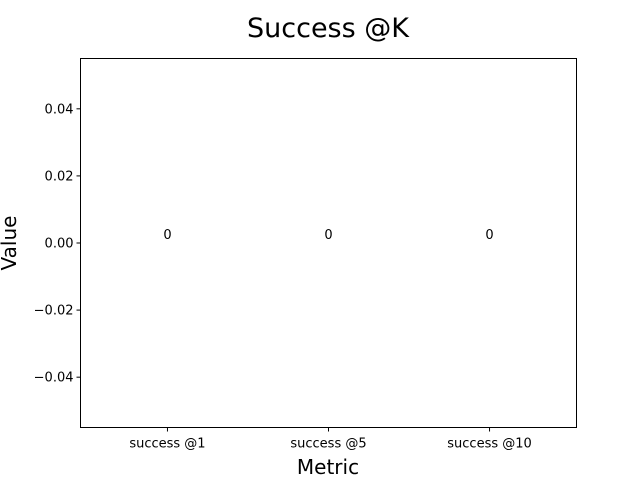 This screenshot has width=640, height=480. What do you see at coordinates (167, 444) in the screenshot?
I see `x-tick-label: success @1` at bounding box center [167, 444].